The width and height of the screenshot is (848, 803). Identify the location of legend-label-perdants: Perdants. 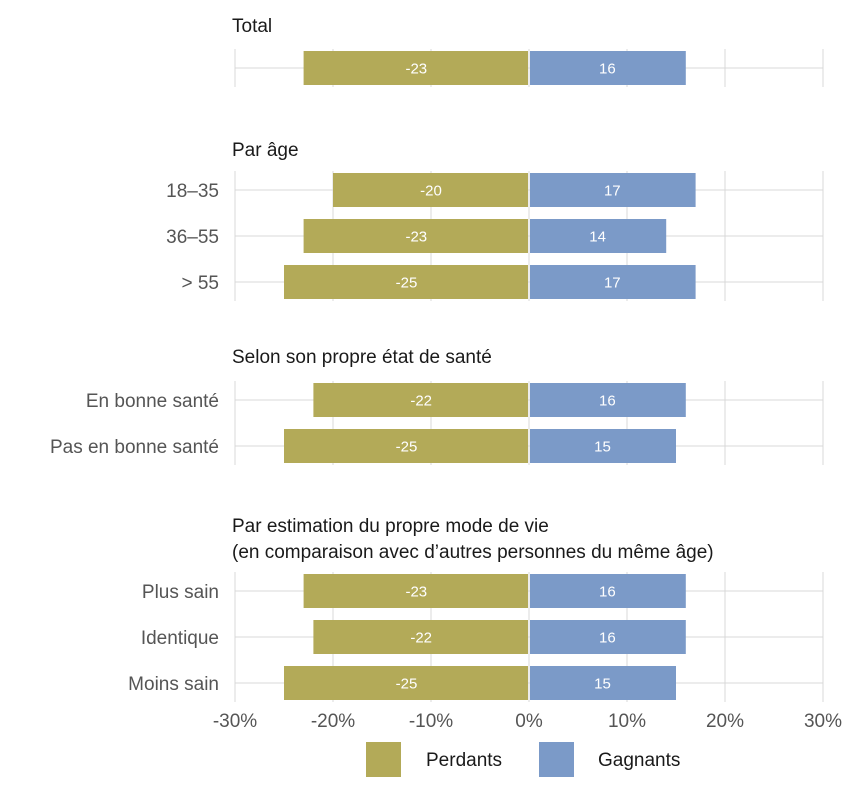
(464, 760).